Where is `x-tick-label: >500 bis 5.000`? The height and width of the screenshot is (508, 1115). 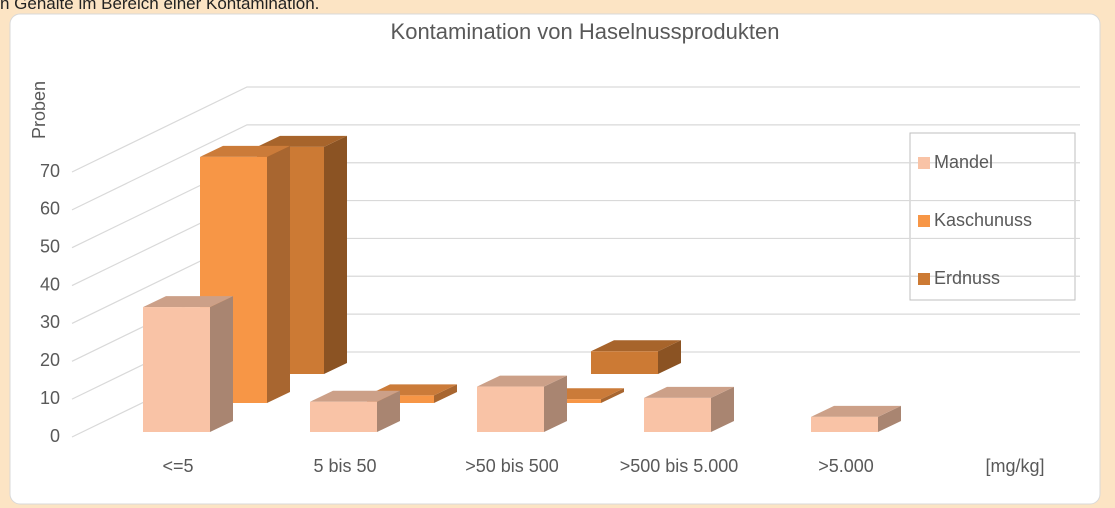
x-tick-label: >500 bis 5.000 is located at coordinates (679, 466).